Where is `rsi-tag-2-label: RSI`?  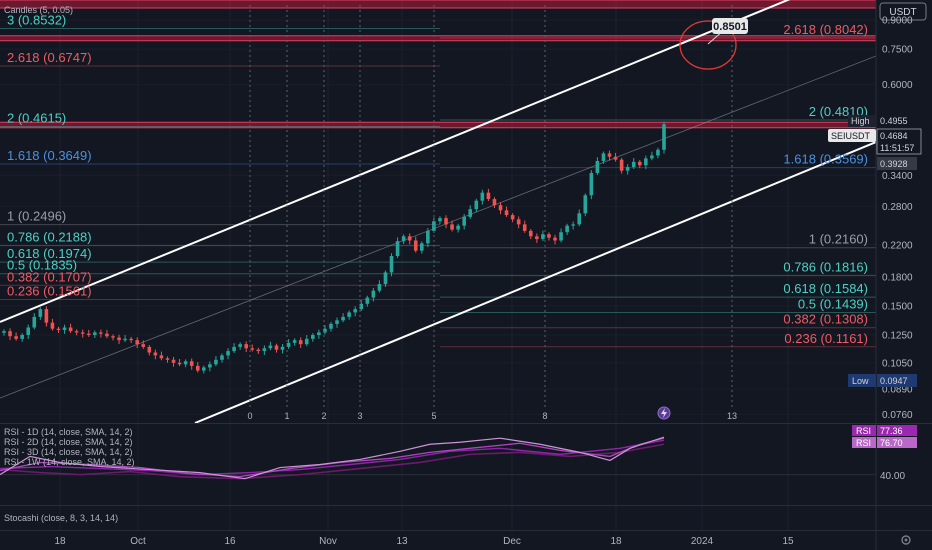
rsi-tag-2-label: RSI is located at coordinates (863, 443).